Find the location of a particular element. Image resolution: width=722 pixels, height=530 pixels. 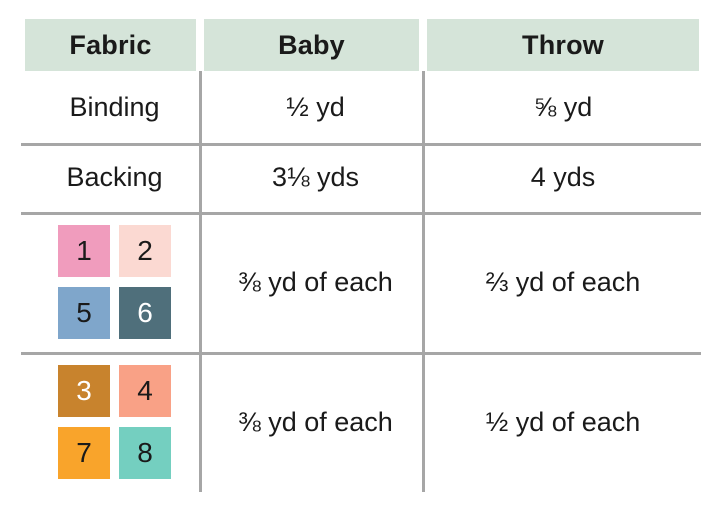

group2-baby-value: ⅜ yd of each is located at coordinates (315, 421).